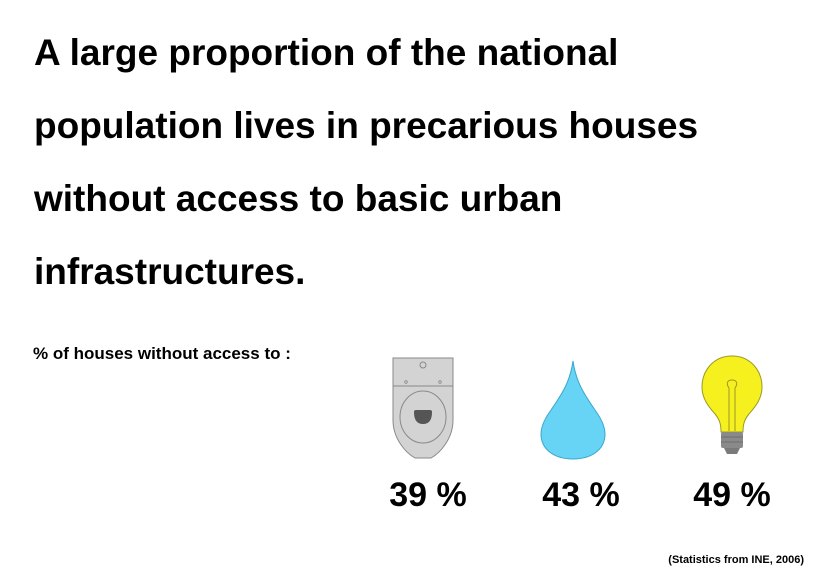  I want to click on headline-line: infrastructures., so click(170, 271).